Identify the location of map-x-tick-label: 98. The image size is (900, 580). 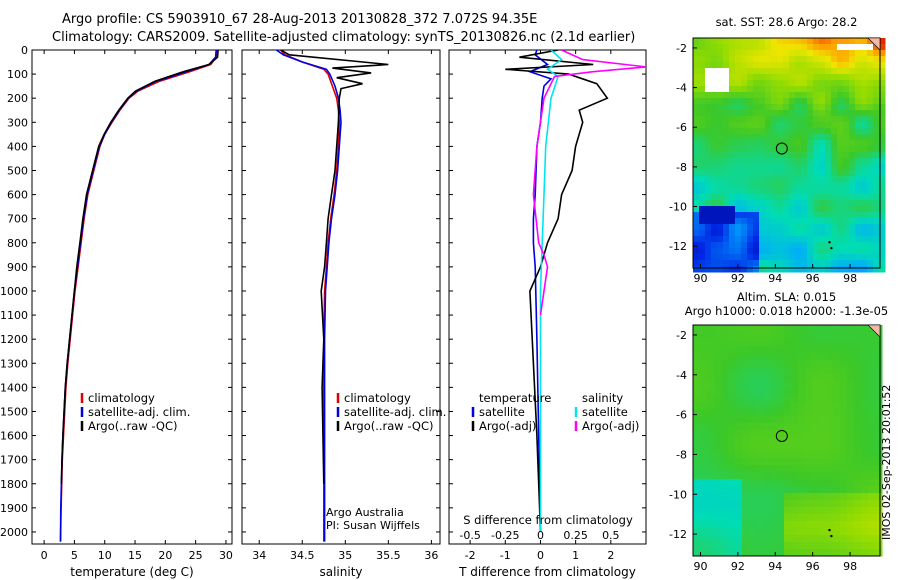
(850, 566).